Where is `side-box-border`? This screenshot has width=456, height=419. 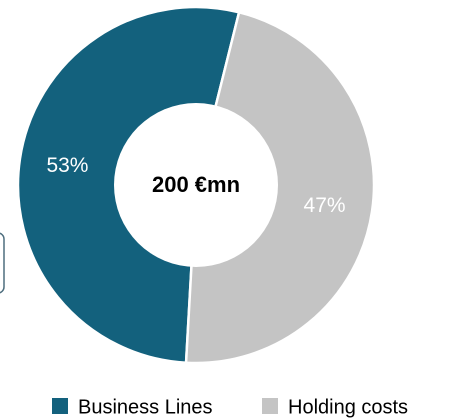 side-box-border is located at coordinates (2, 263).